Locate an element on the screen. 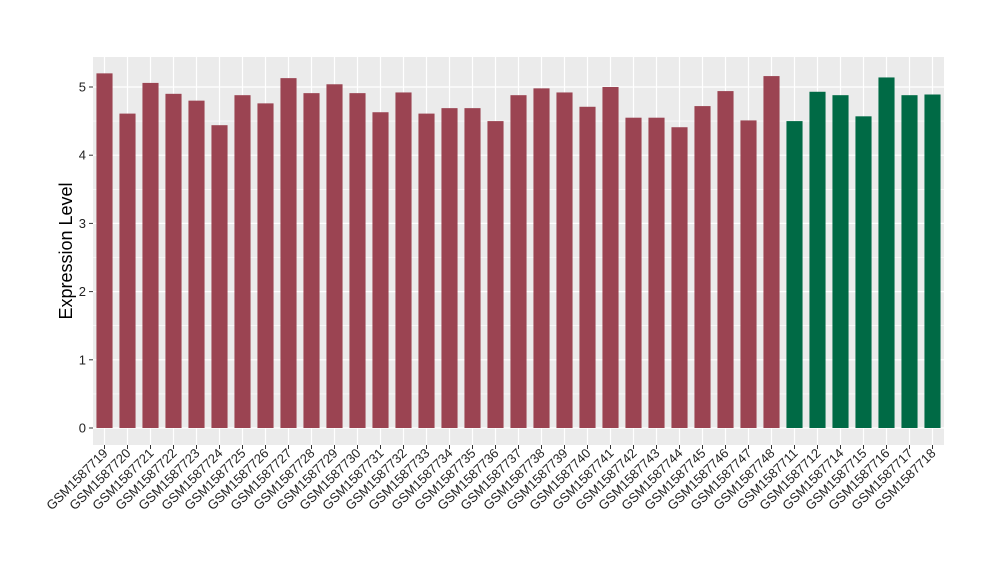 The image size is (1000, 580). bar-GSM1587715 is located at coordinates (863, 272).